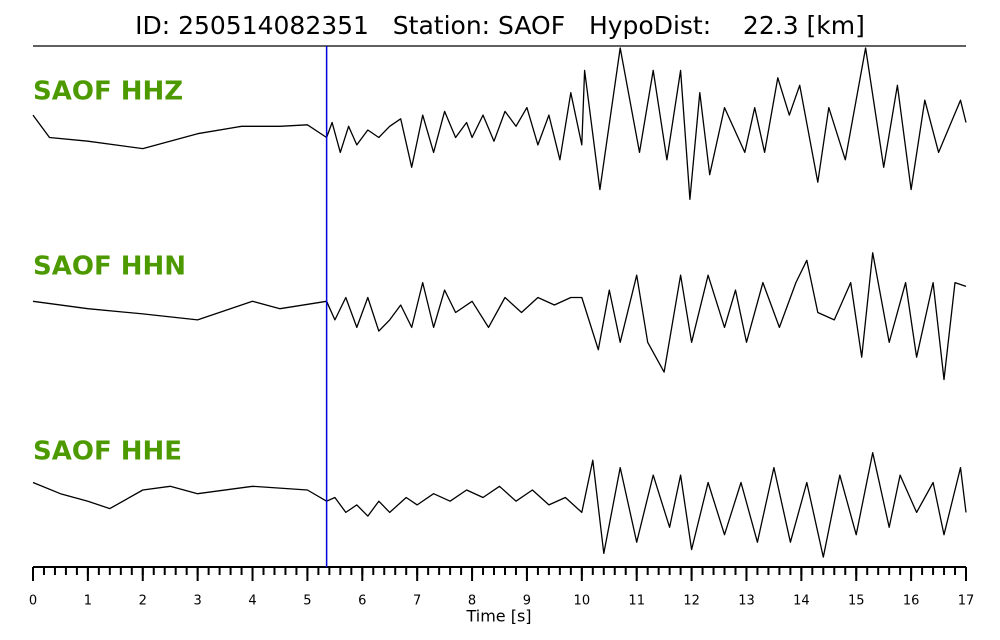  I want to click on x-tick-label: 12, so click(691, 601).